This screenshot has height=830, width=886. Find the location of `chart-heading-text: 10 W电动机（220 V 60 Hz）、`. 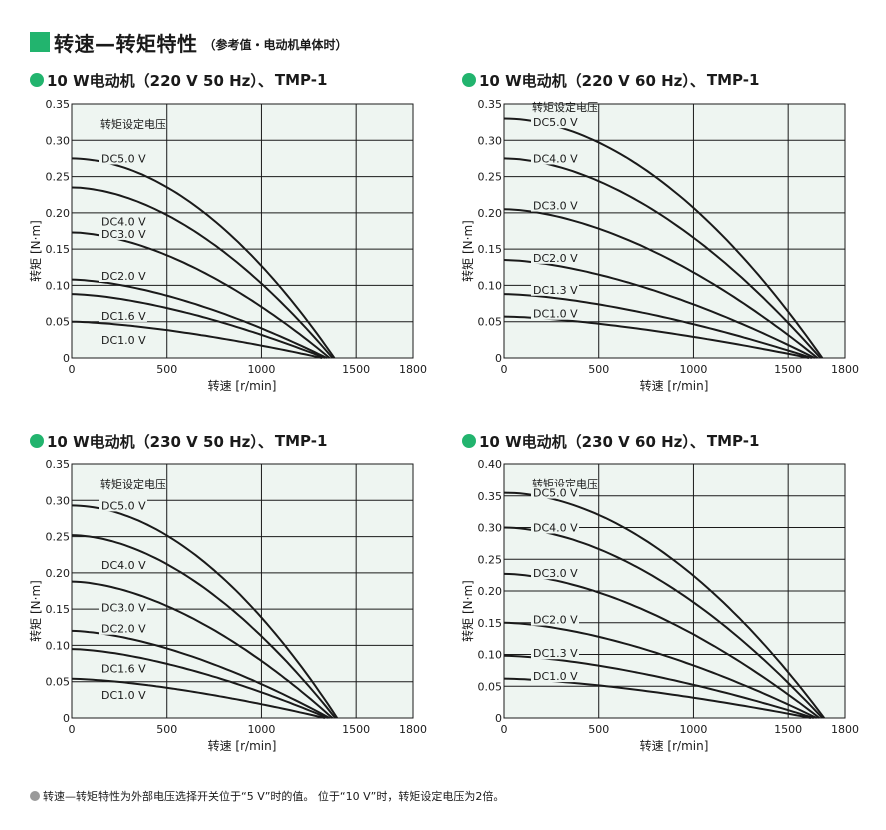

chart-heading-text: 10 W电动机（220 V 60 Hz）、 is located at coordinates (592, 80).